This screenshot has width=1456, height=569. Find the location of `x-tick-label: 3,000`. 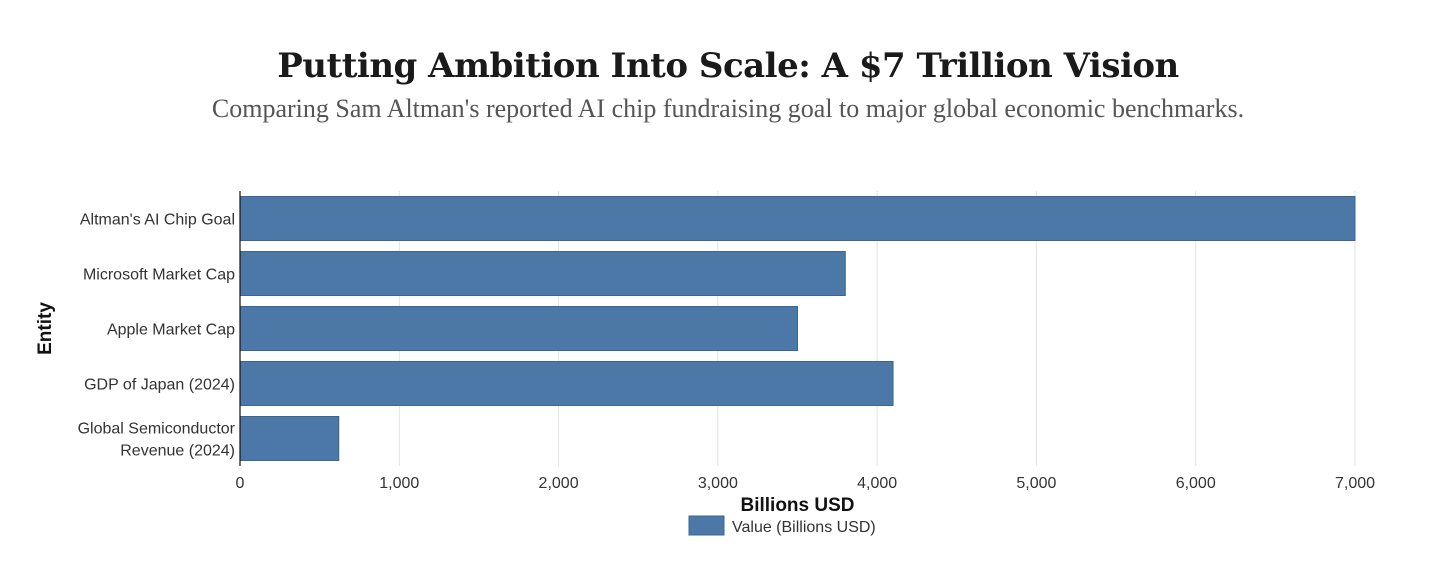

x-tick-label: 3,000 is located at coordinates (718, 483).